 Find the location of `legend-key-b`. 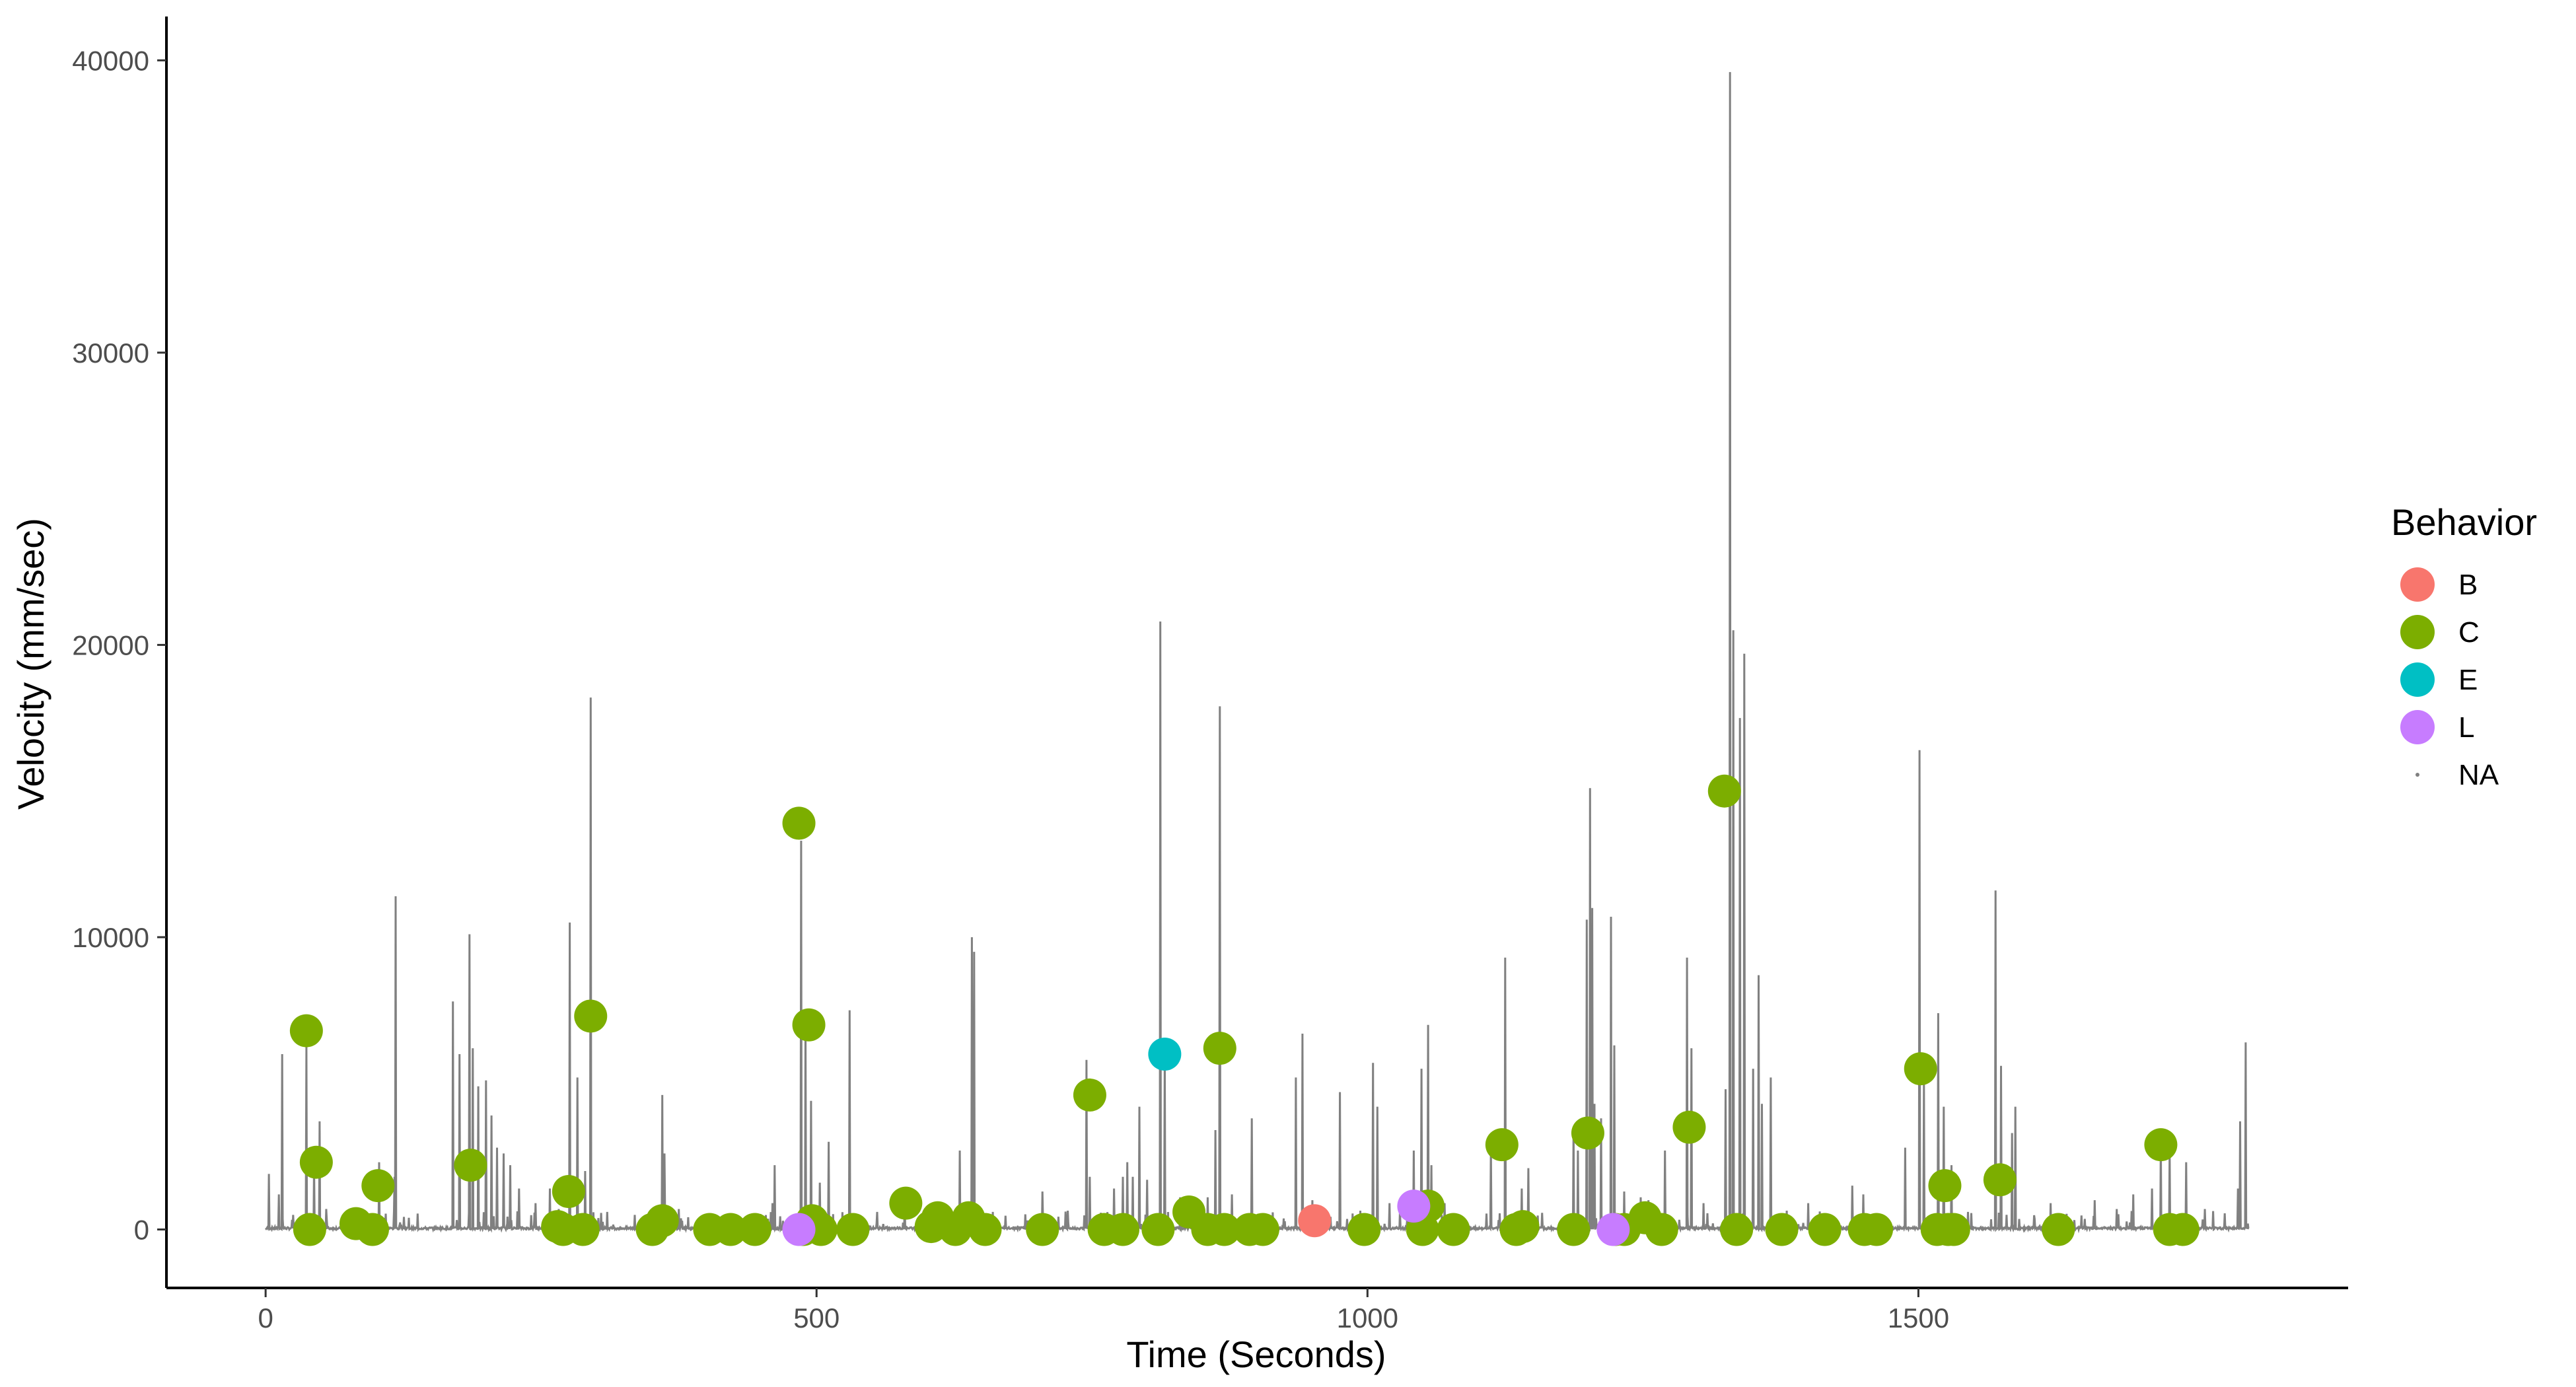

legend-key-b is located at coordinates (2417, 584).